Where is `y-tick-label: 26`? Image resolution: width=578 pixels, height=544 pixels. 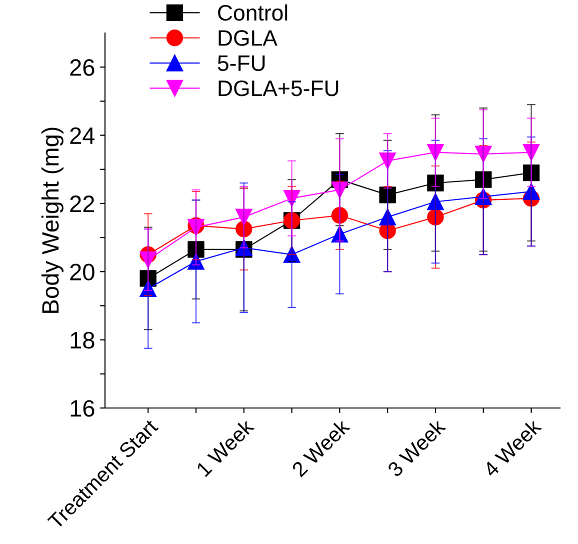
y-tick-label: 26 is located at coordinates (82, 67).